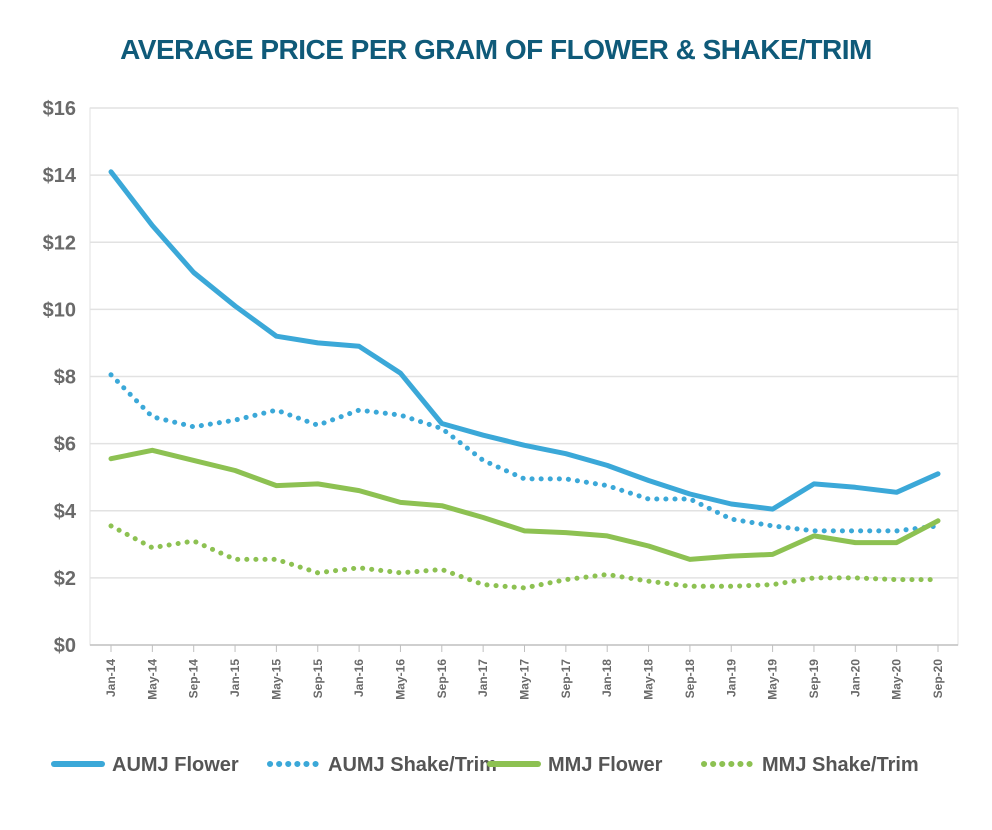 The image size is (992, 830). What do you see at coordinates (731, 678) in the screenshot?
I see `x-tick-label: Jan-19` at bounding box center [731, 678].